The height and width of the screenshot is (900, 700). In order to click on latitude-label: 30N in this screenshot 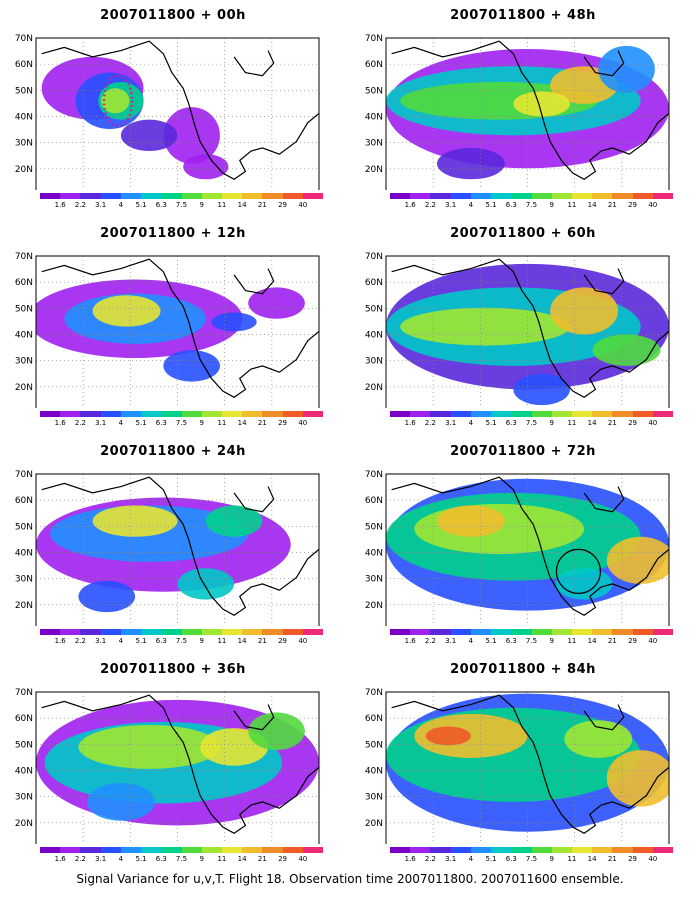, I will do `click(24, 580)`.